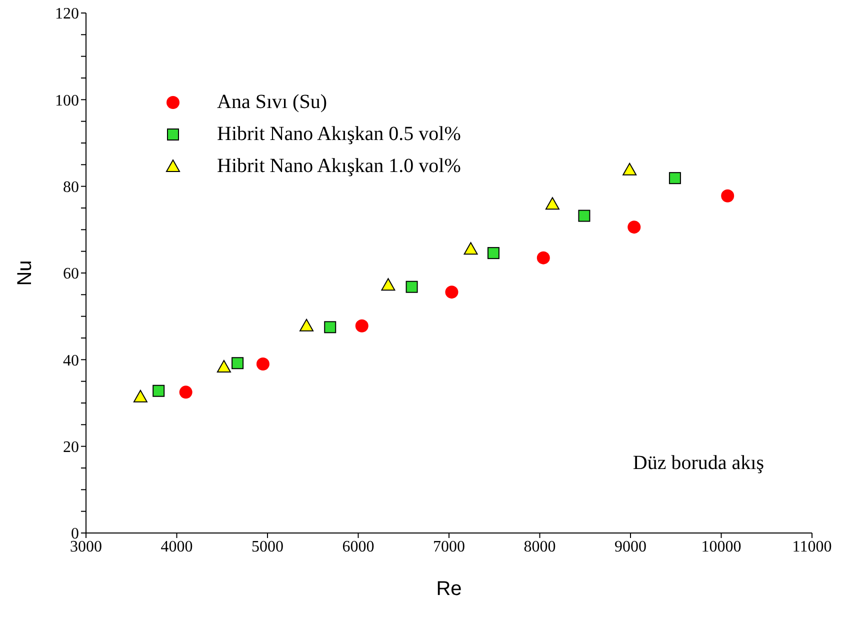 This screenshot has width=842, height=623. I want to click on x-tick-label: 6000, so click(358, 547).